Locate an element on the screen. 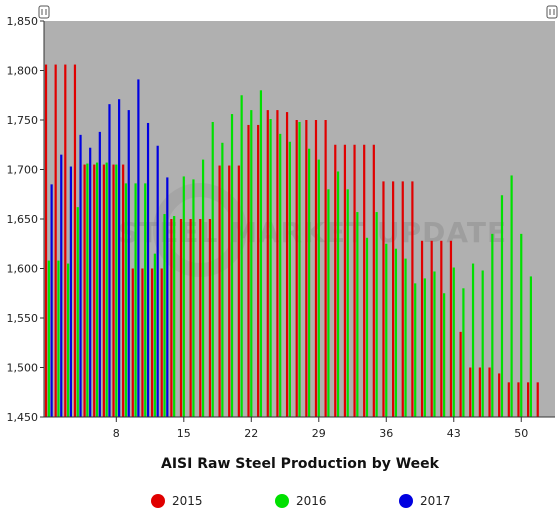  scroll-handle-left is located at coordinates (44, 12).